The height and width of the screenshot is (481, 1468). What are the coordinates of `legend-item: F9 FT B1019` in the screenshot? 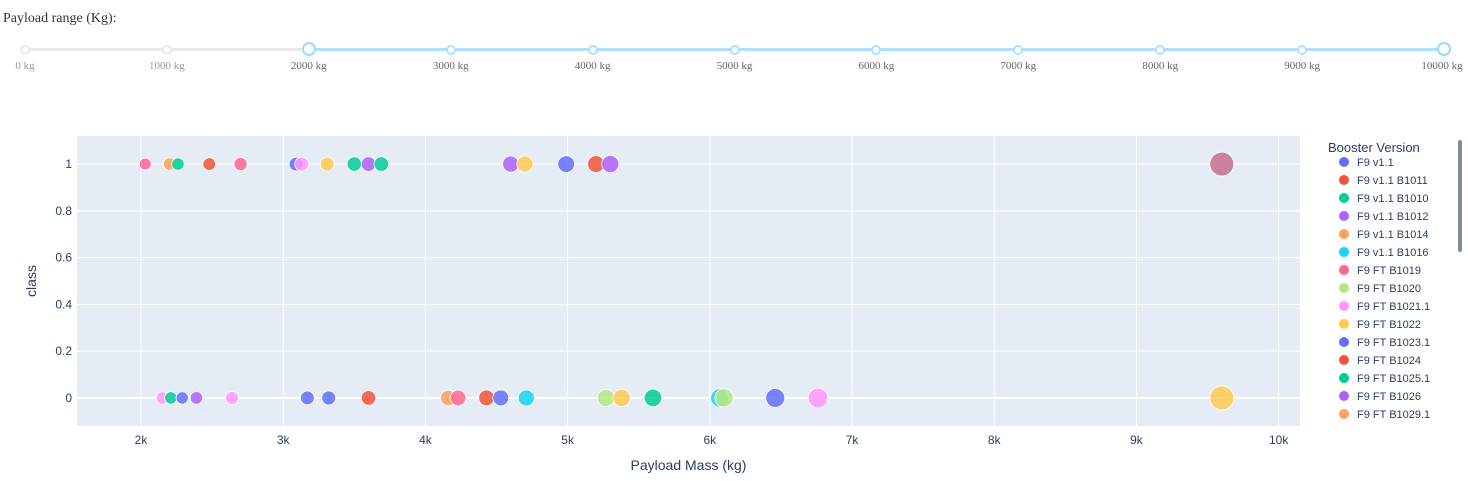 It's located at (1380, 271).